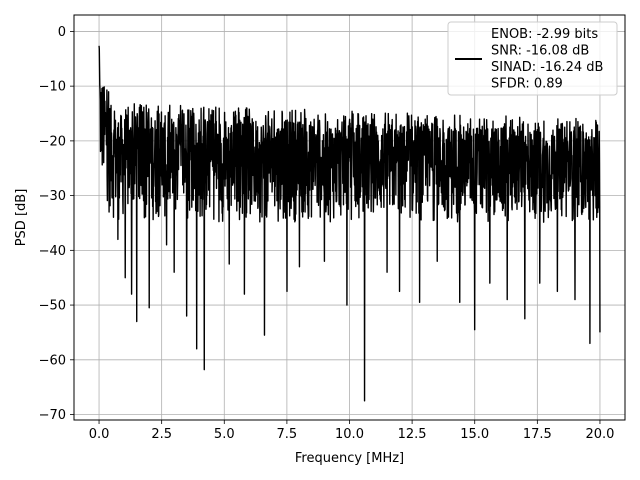 The image size is (640, 480). Describe the element at coordinates (52, 360) in the screenshot. I see `y-tick-label: −60` at that location.